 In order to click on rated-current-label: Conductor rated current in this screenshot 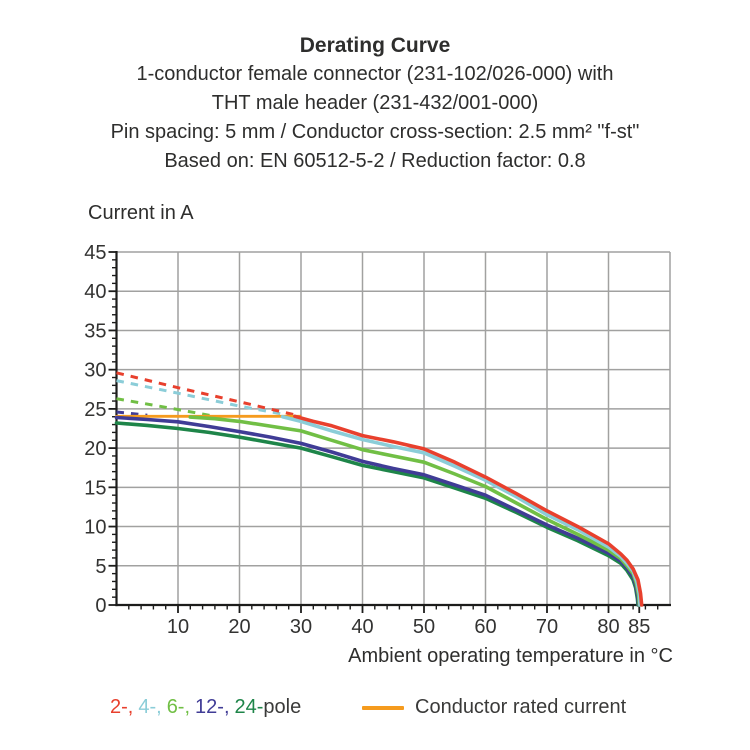, I will do `click(521, 707)`.